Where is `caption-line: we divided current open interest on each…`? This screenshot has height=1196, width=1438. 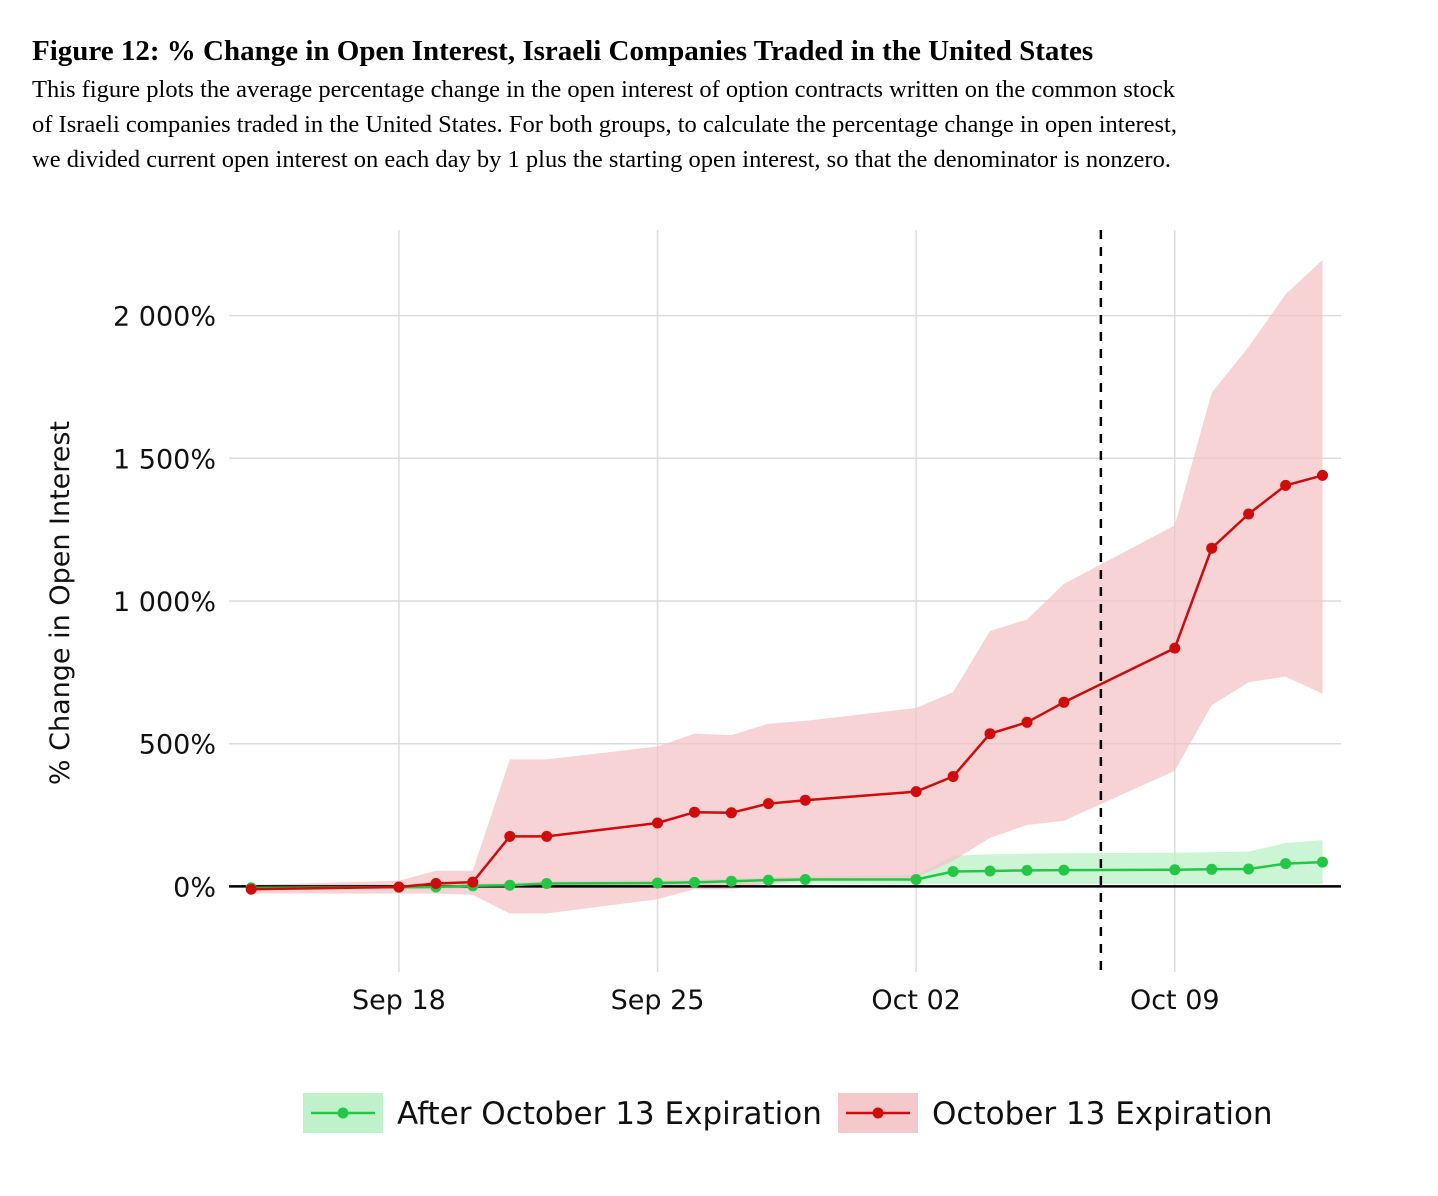
caption-line: we divided current open interest on each… is located at coordinates (601, 159).